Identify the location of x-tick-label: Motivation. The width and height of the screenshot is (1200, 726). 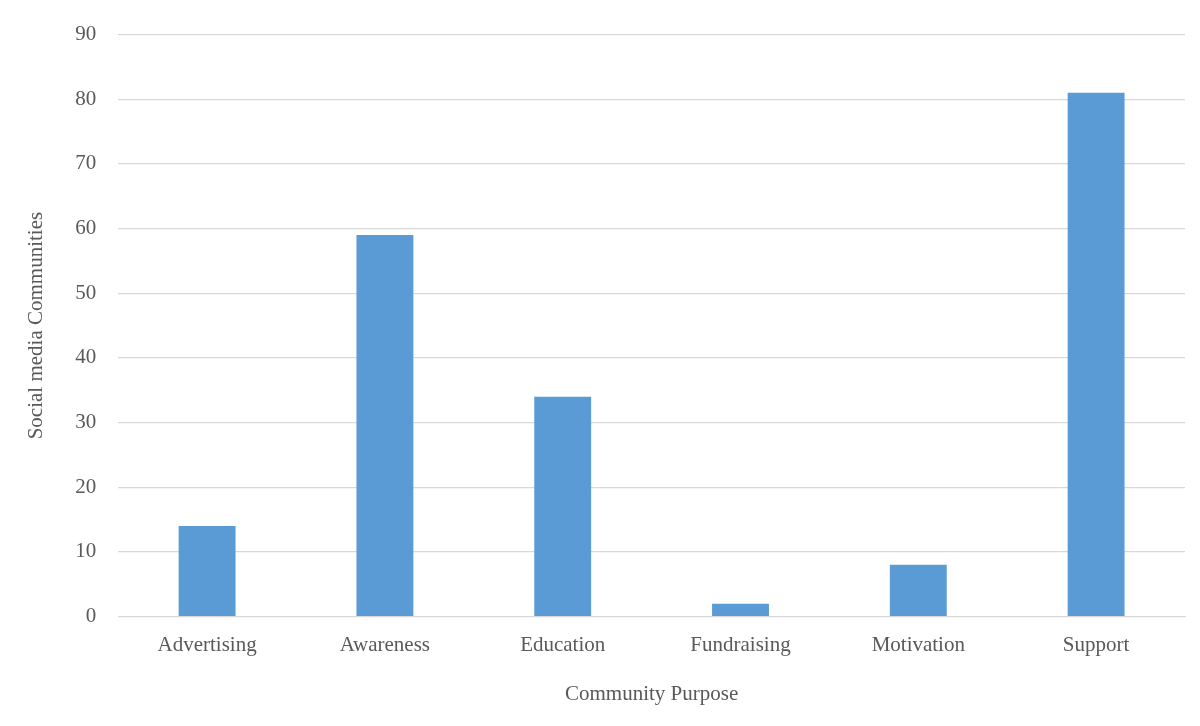
(918, 643).